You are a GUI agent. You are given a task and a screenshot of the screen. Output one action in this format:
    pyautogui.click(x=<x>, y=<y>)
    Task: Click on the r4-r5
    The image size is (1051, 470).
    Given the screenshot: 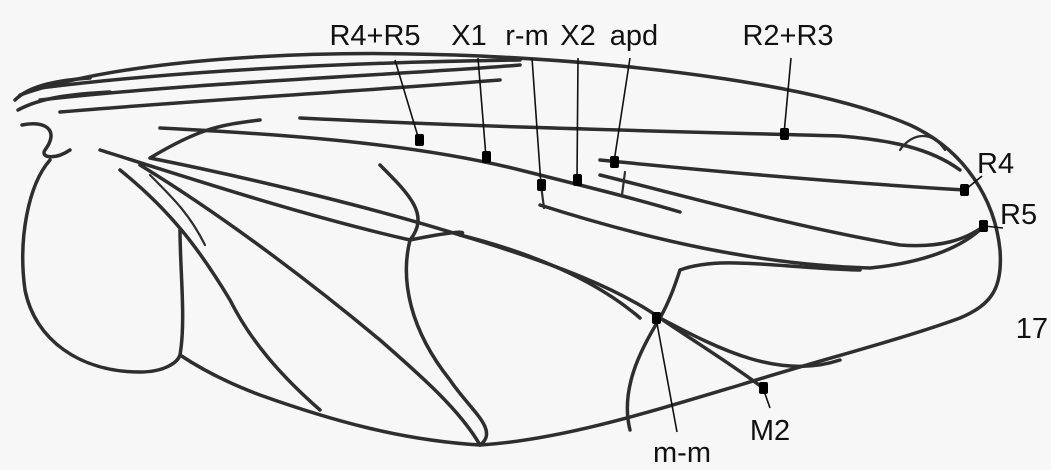 What is the action you would take?
    pyautogui.click(x=420, y=170)
    